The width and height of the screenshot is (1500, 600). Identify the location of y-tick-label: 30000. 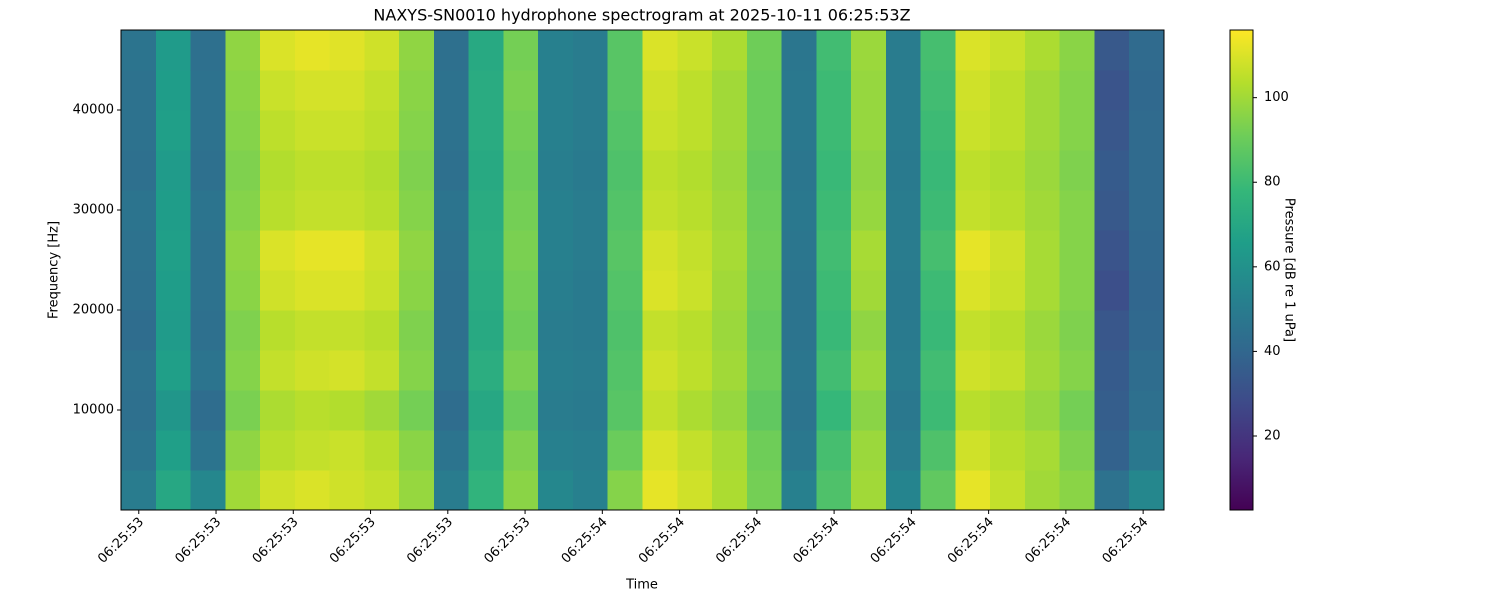
(93, 210).